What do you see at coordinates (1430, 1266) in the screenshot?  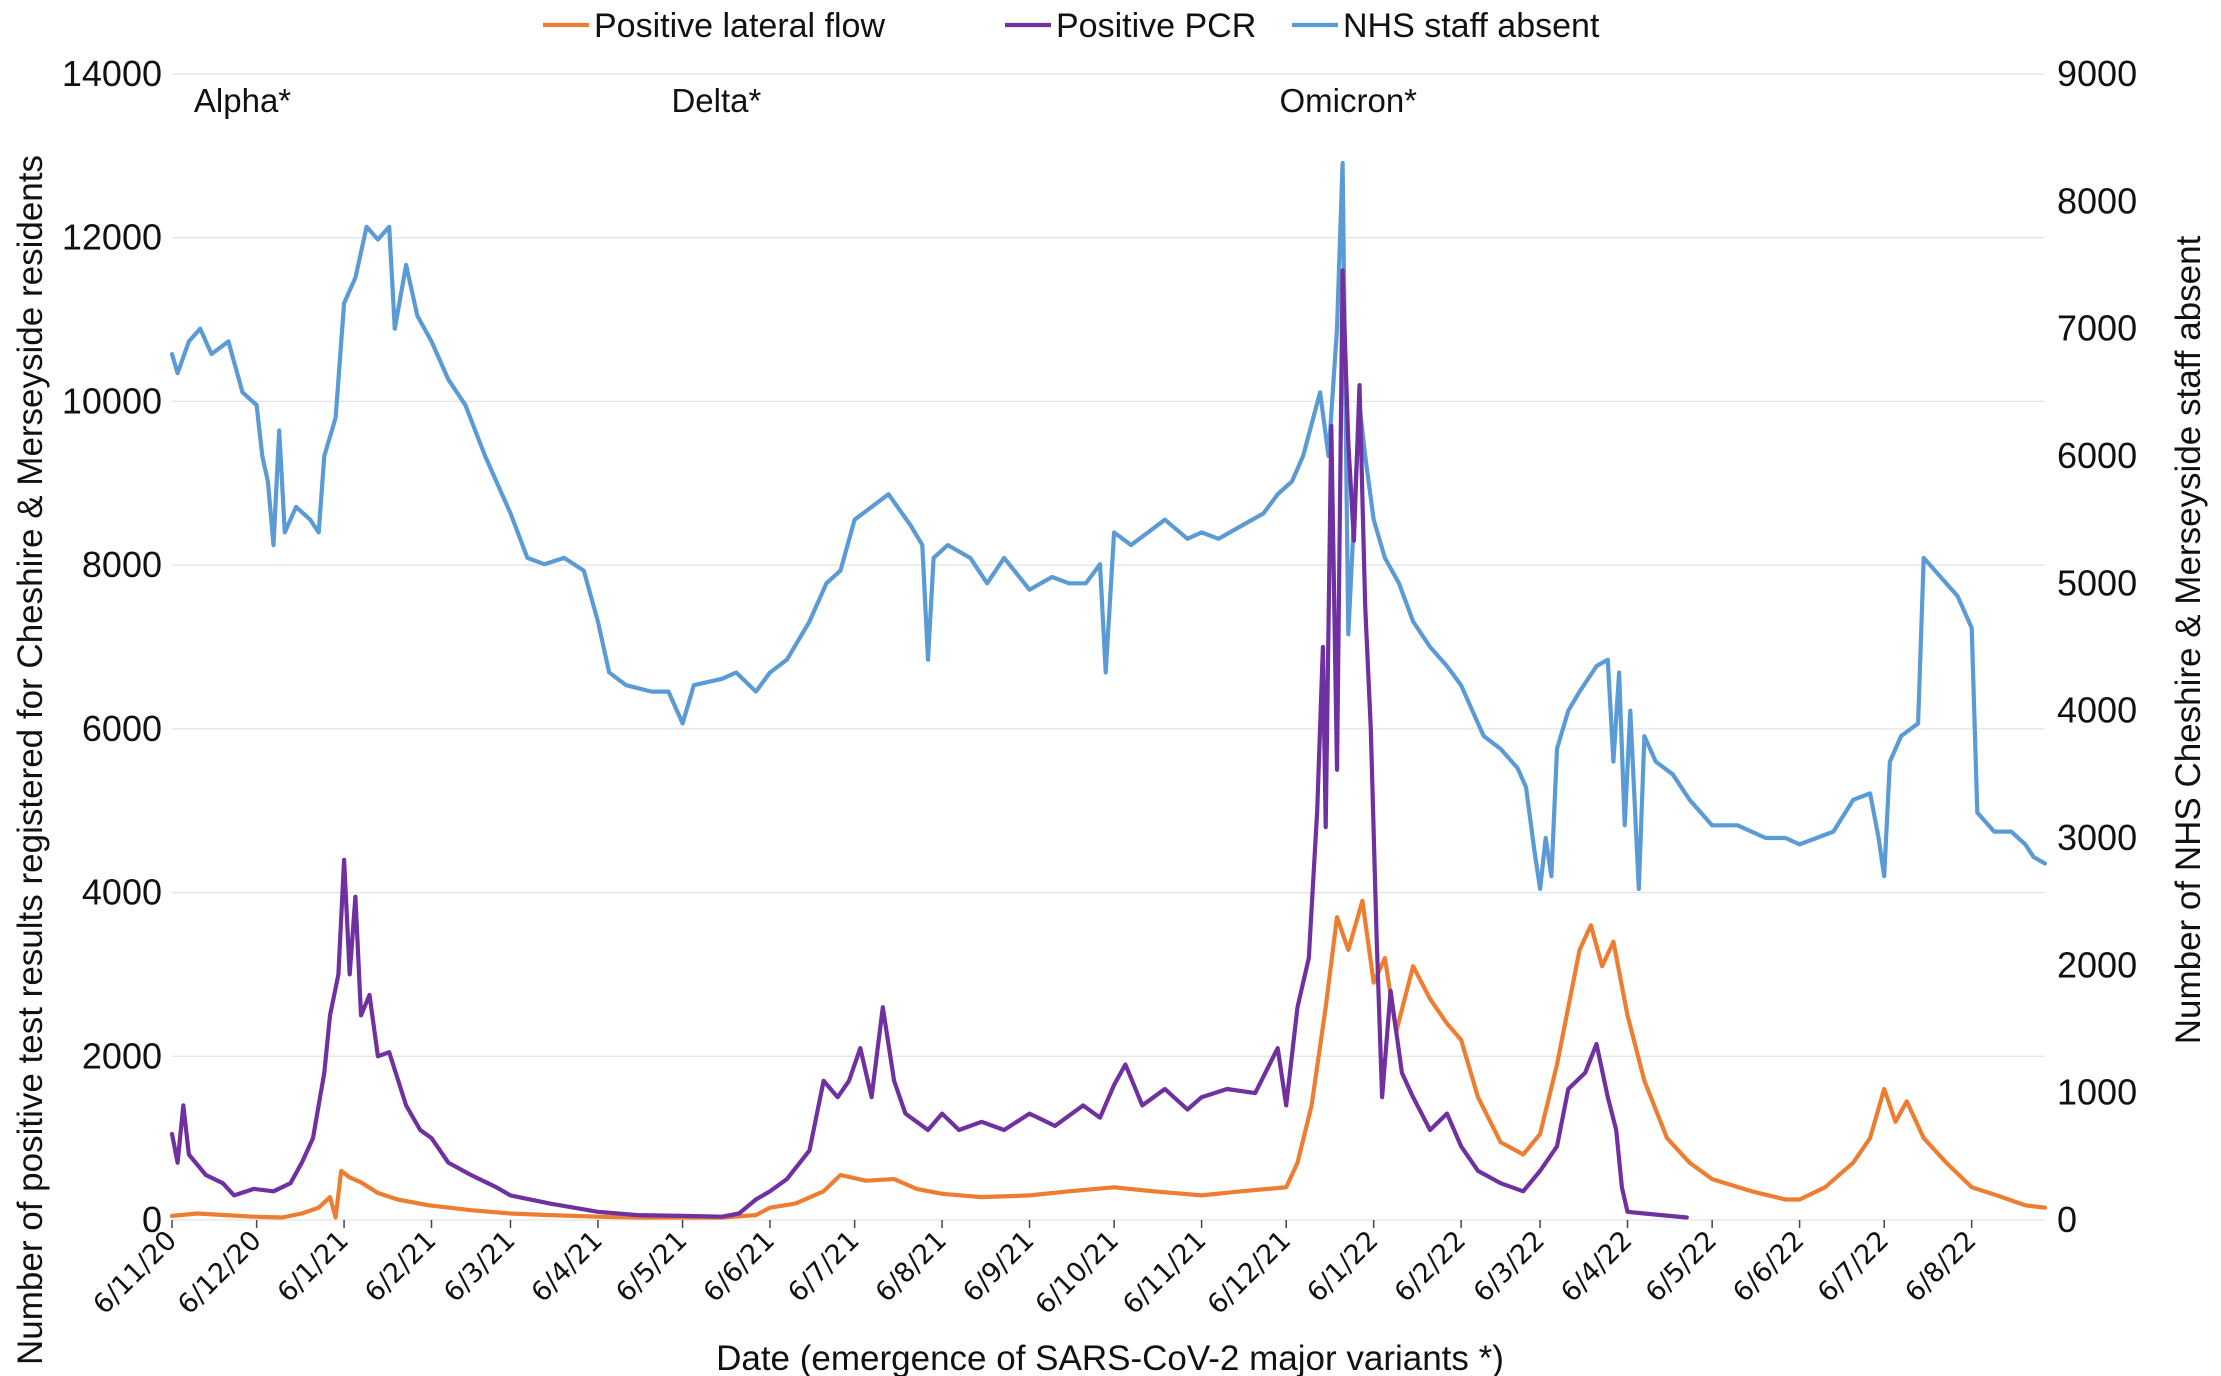 I see `x-tick-label: 6/2/22` at bounding box center [1430, 1266].